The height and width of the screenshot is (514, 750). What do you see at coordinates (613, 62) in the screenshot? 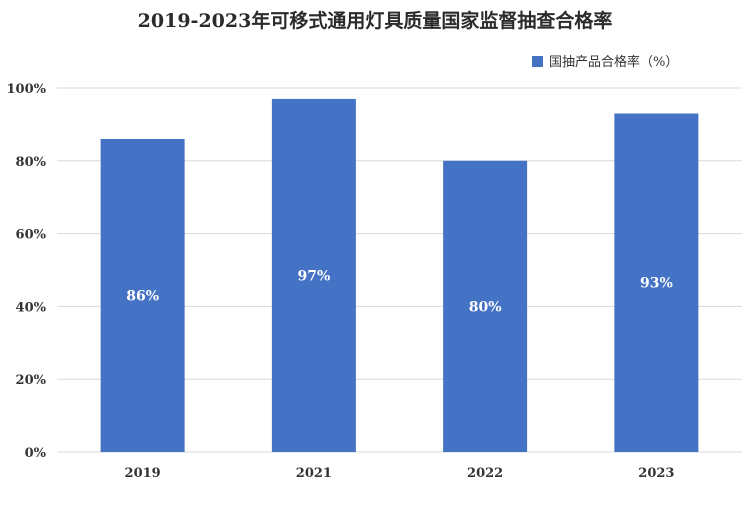
I see `legend-label: 国抽产品合格率（%）` at bounding box center [613, 62].